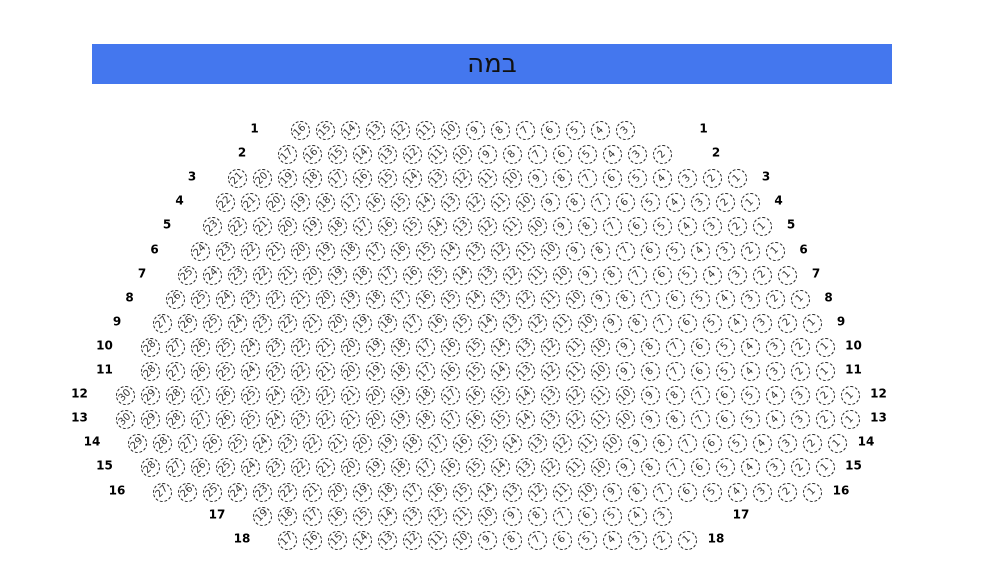  Describe the element at coordinates (575, 203) in the screenshot. I see `seat-row-4-8: 8` at that location.